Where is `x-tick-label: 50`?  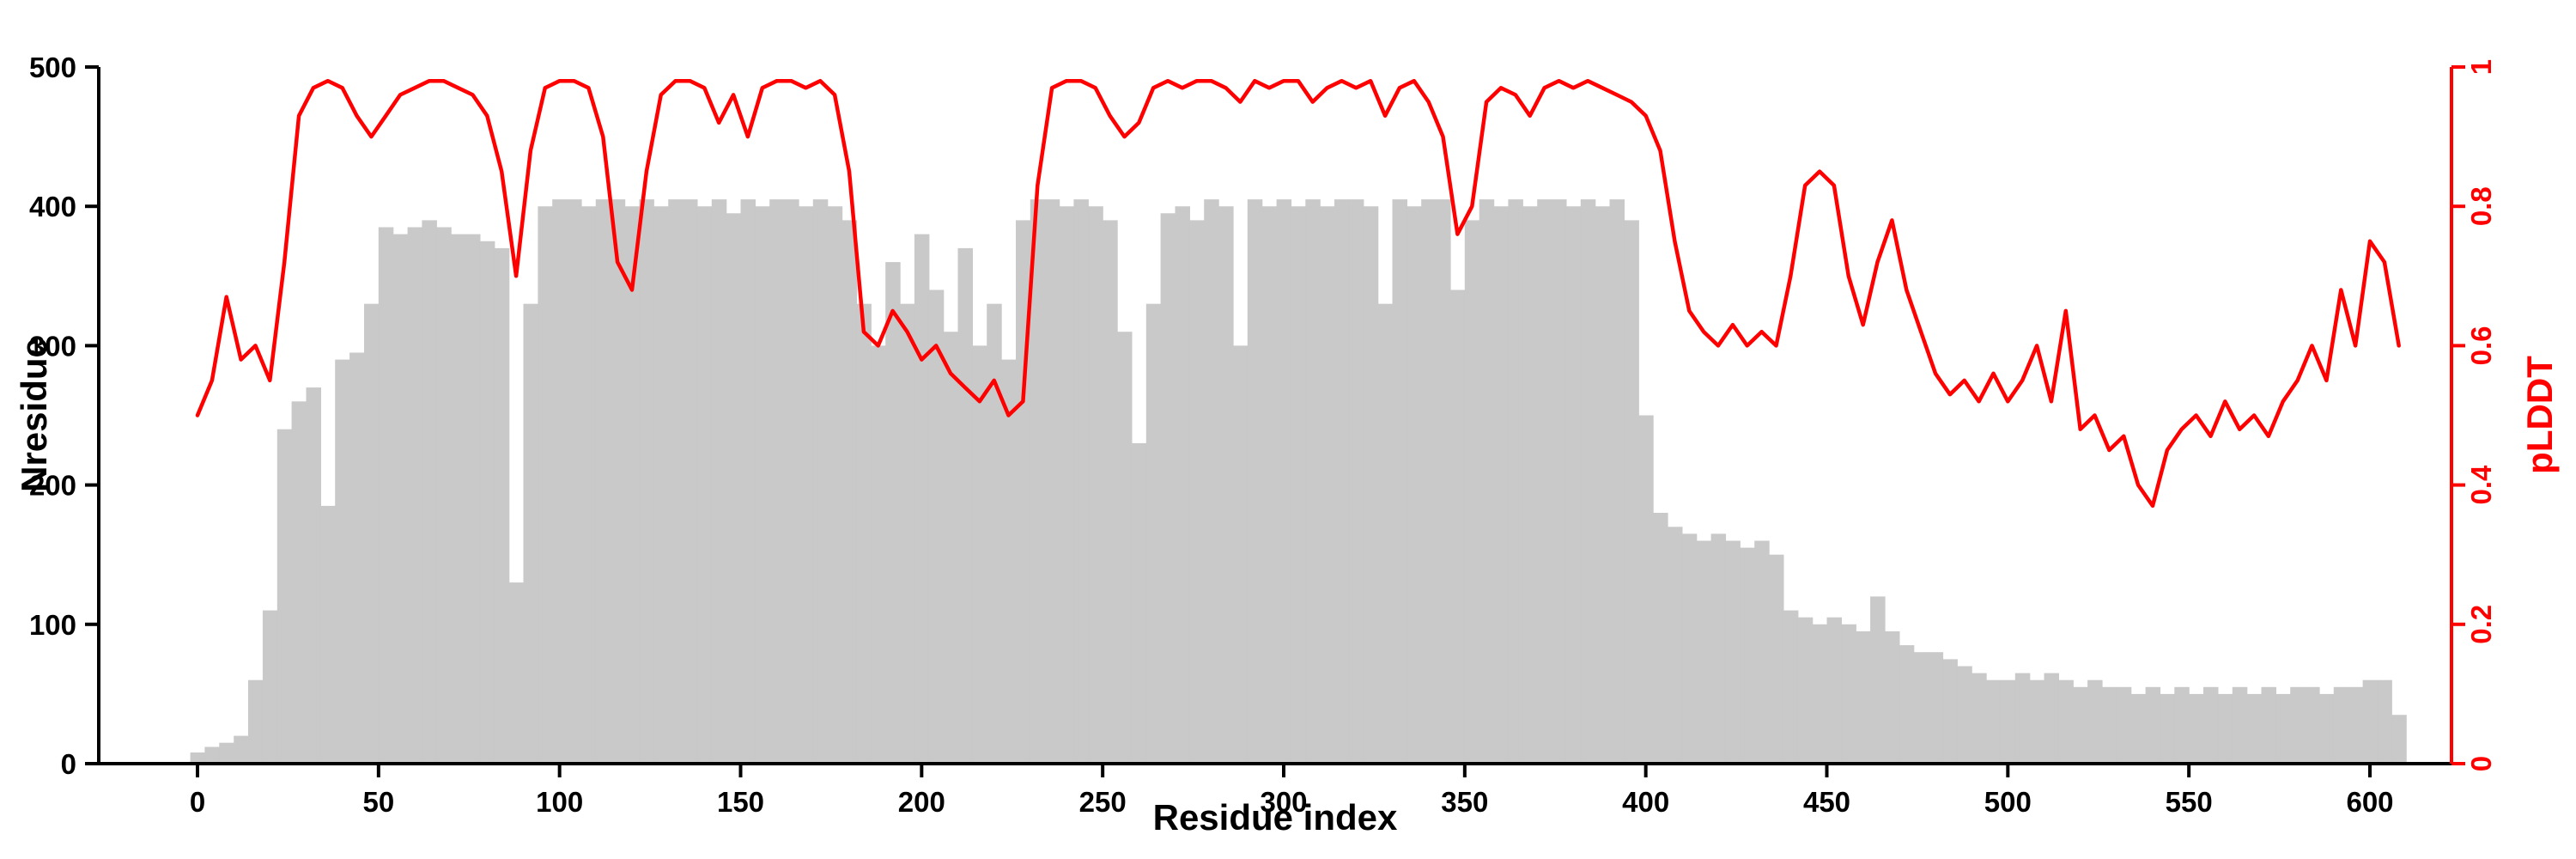
x-tick-label: 50 is located at coordinates (378, 802).